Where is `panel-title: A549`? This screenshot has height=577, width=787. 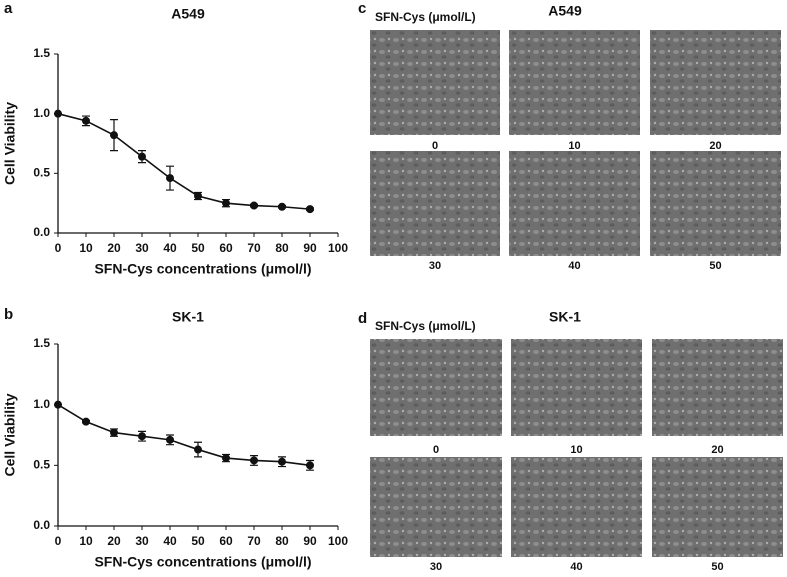 panel-title: A549 is located at coordinates (565, 11).